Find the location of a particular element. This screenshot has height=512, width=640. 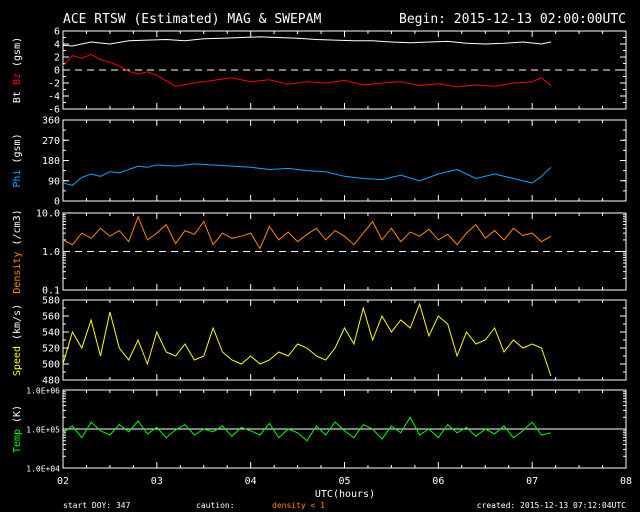

y-axis-label-temp: Temp (K) is located at coordinates (17, 429).